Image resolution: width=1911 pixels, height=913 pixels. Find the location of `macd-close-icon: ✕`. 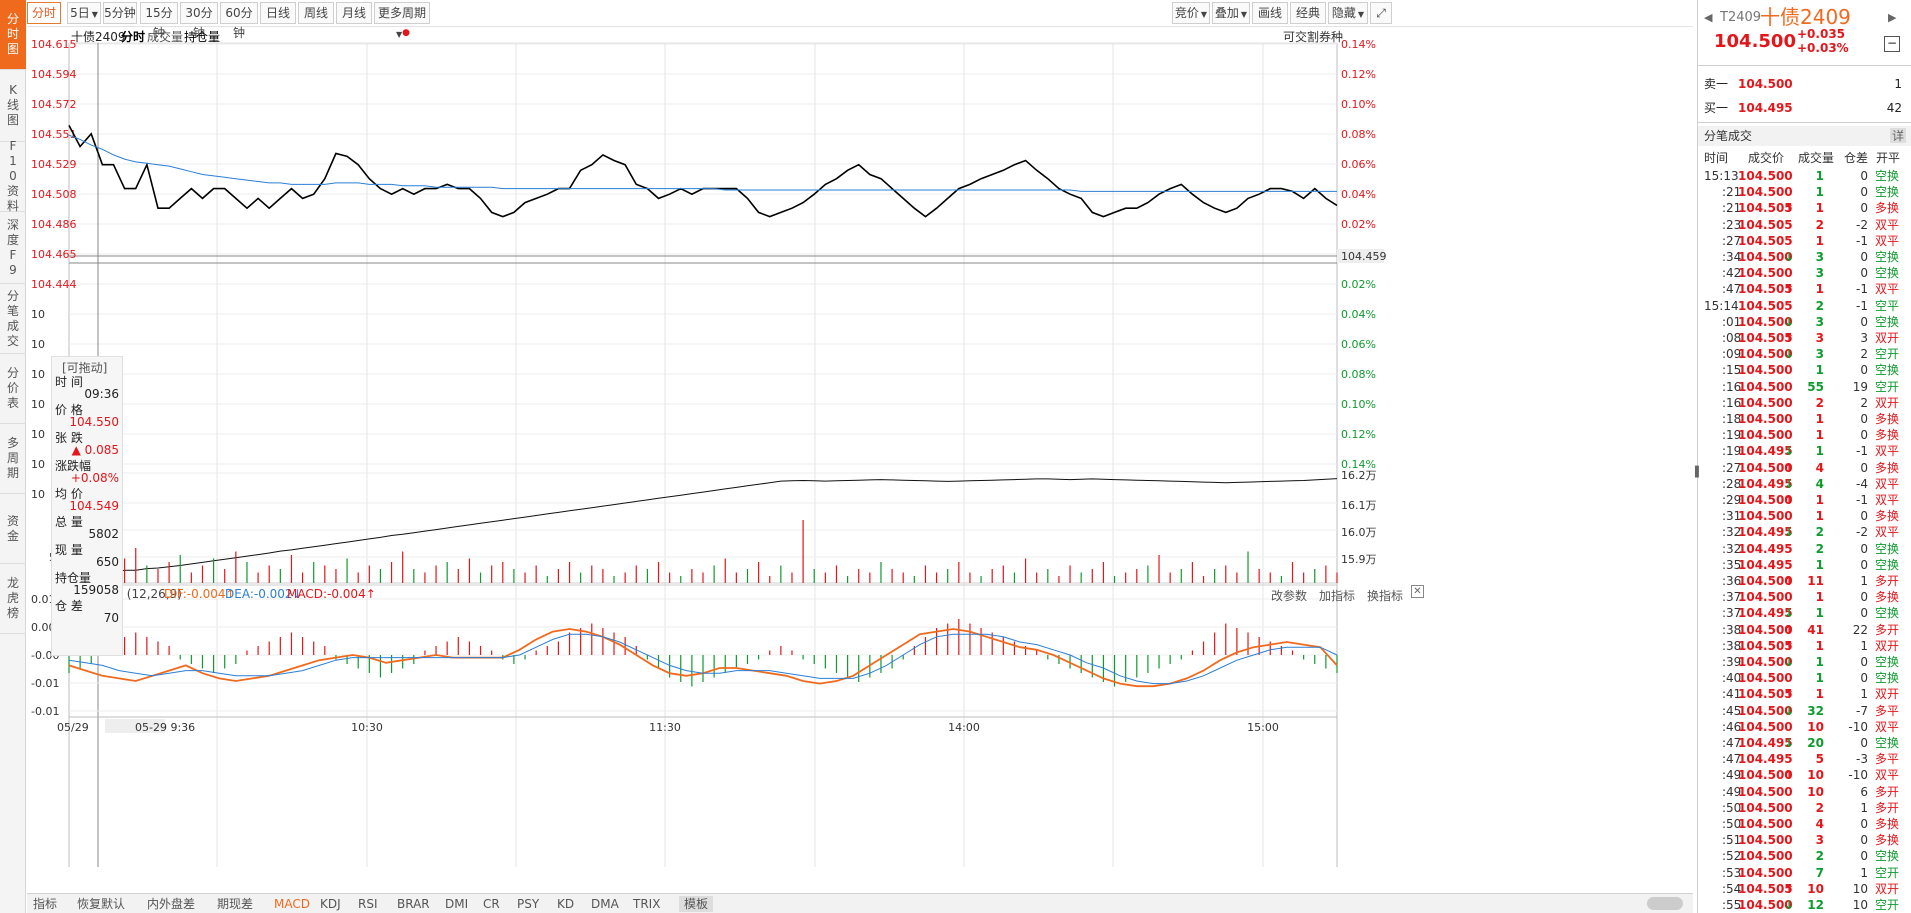

macd-close-icon: ✕ is located at coordinates (1417, 591).